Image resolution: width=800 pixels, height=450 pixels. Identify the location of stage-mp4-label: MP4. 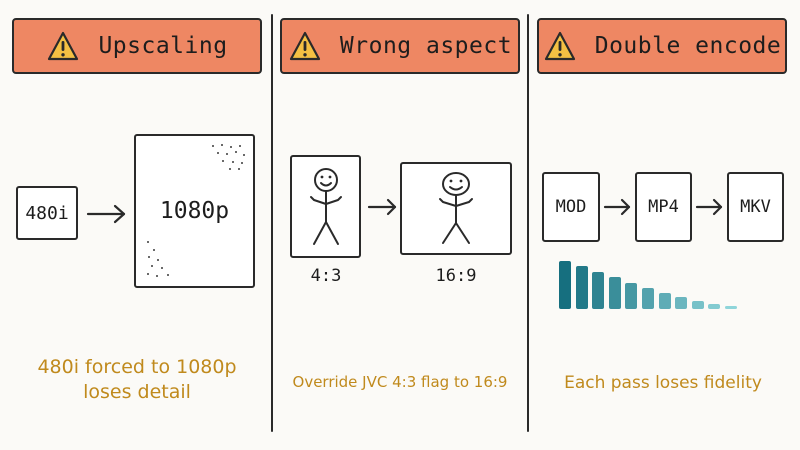
(663, 207).